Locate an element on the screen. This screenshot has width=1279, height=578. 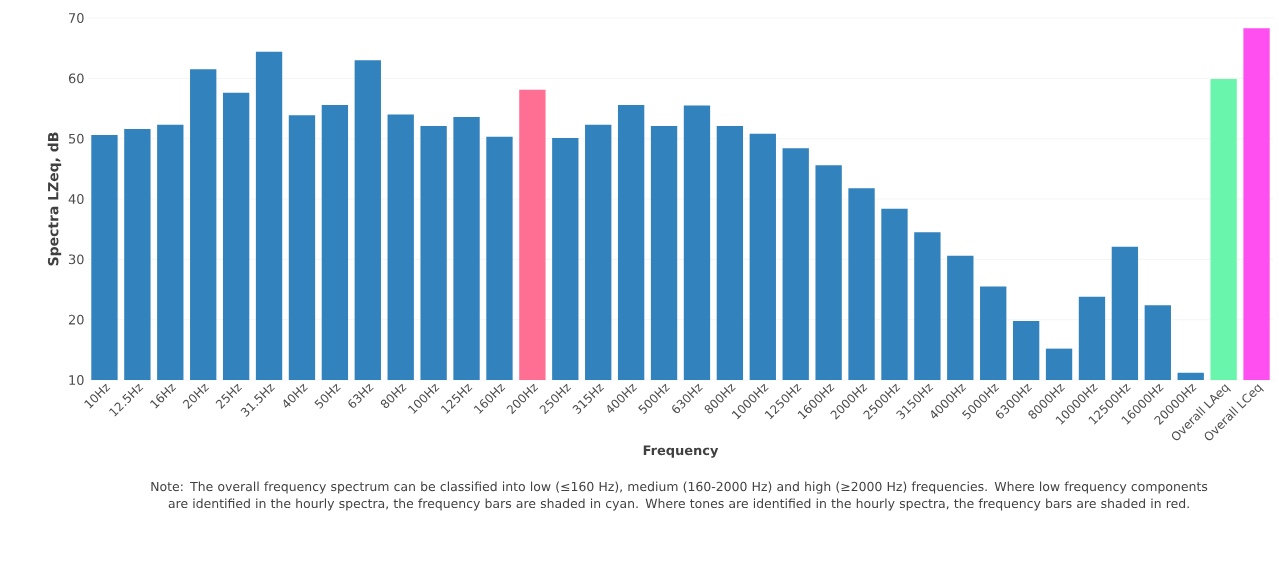
x-axis-title: Frequency is located at coordinates (681, 451).